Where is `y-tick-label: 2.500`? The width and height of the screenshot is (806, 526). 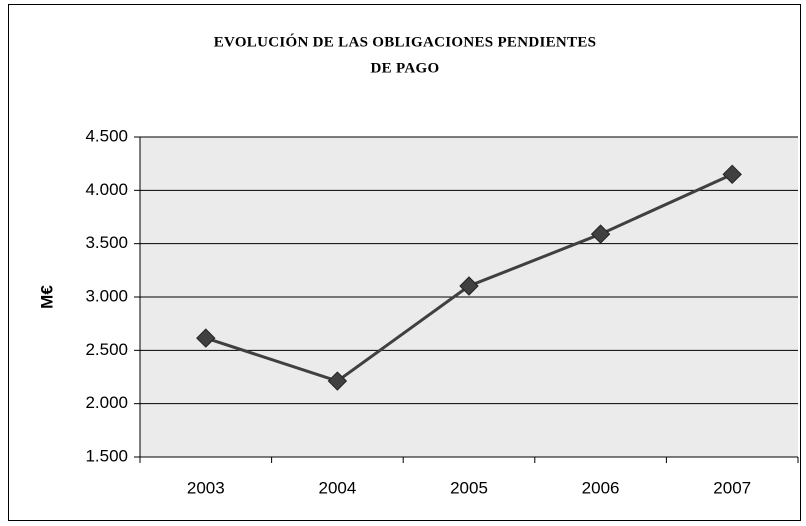
y-tick-label: 2.500 is located at coordinates (106, 349).